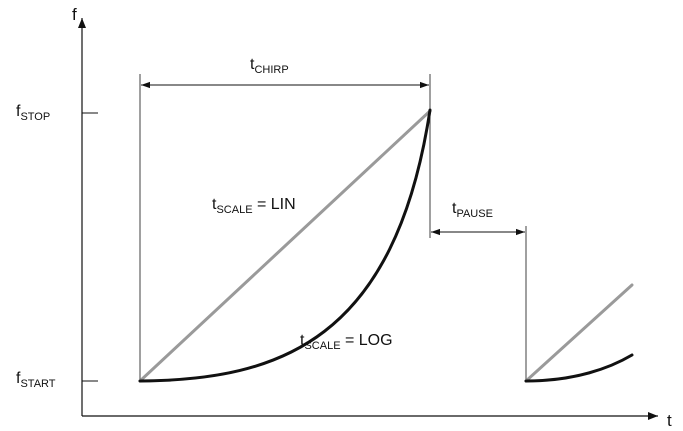 The width and height of the screenshot is (683, 431). What do you see at coordinates (472, 209) in the screenshot?
I see `t-pause-label: tPAUSE` at bounding box center [472, 209].